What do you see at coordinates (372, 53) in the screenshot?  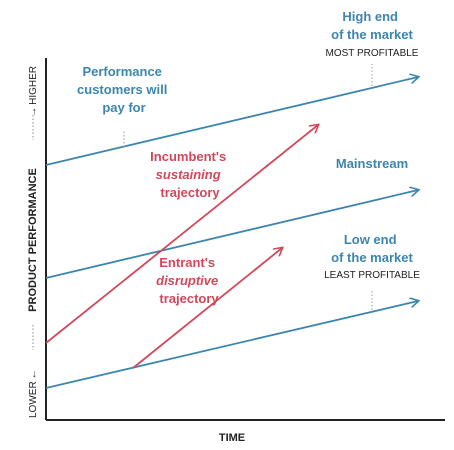 I see `high-end-sublabel: MOST PROFITABLE` at bounding box center [372, 53].